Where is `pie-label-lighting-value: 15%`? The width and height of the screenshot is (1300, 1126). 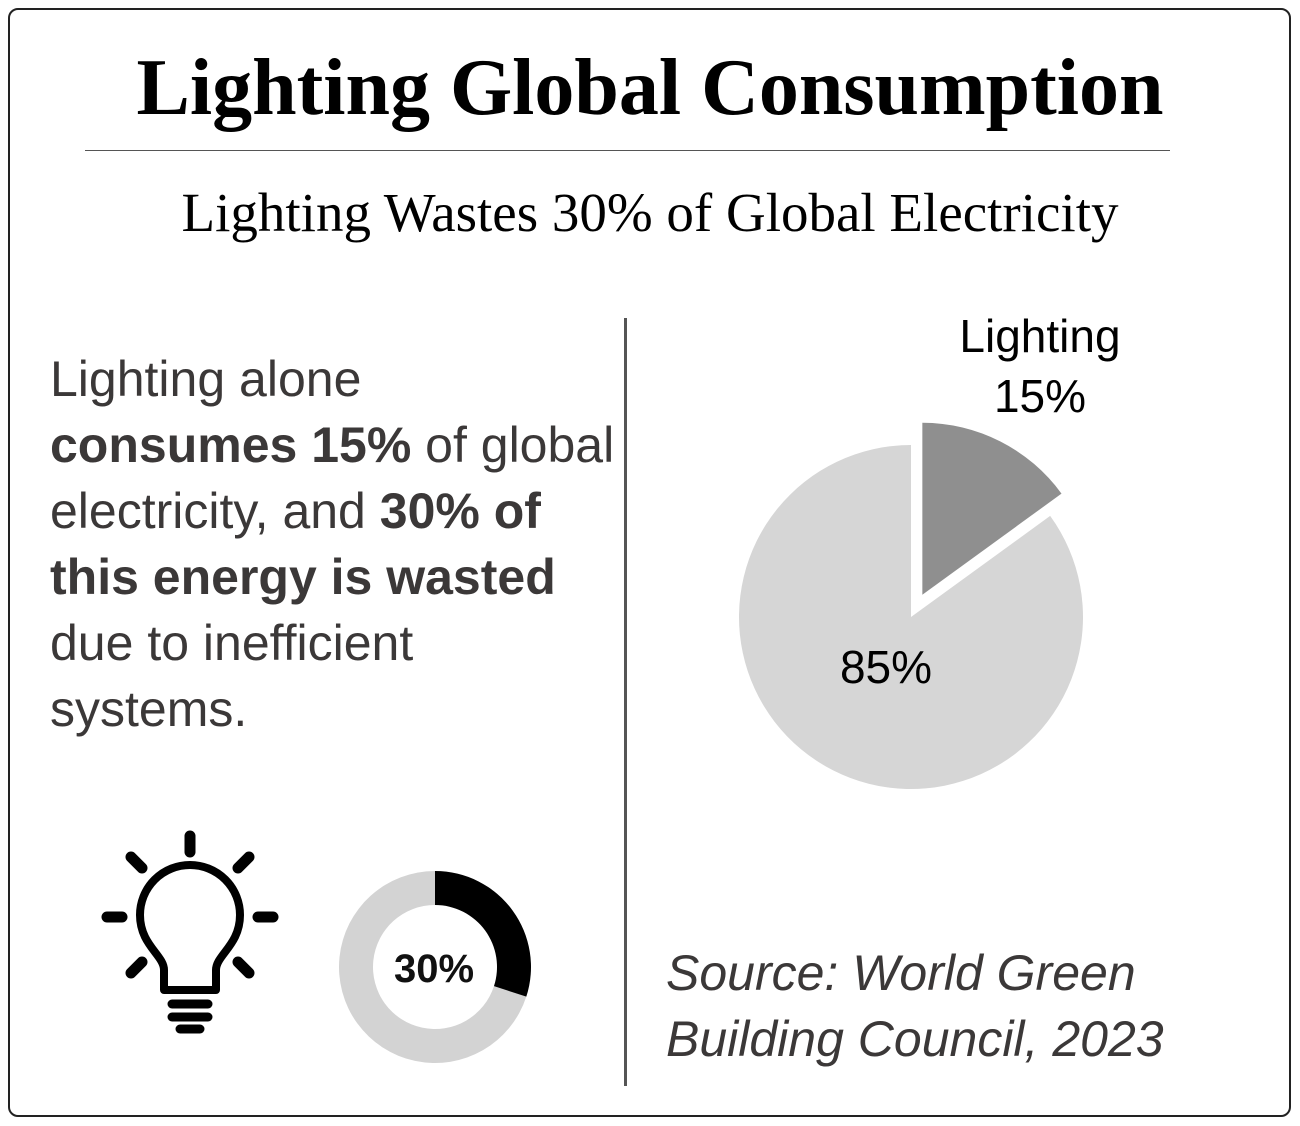
pie-label-lighting-value: 15% is located at coordinates (1040, 396).